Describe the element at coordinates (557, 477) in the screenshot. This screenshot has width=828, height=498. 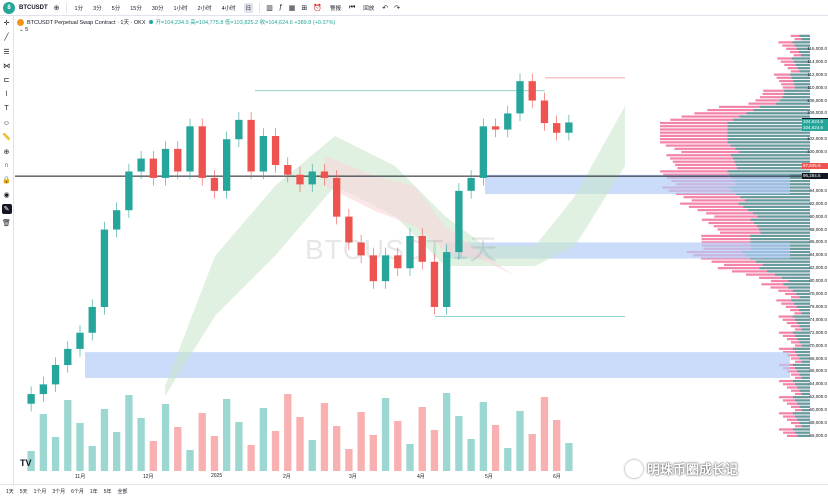
I see `time-label: 6月` at that location.